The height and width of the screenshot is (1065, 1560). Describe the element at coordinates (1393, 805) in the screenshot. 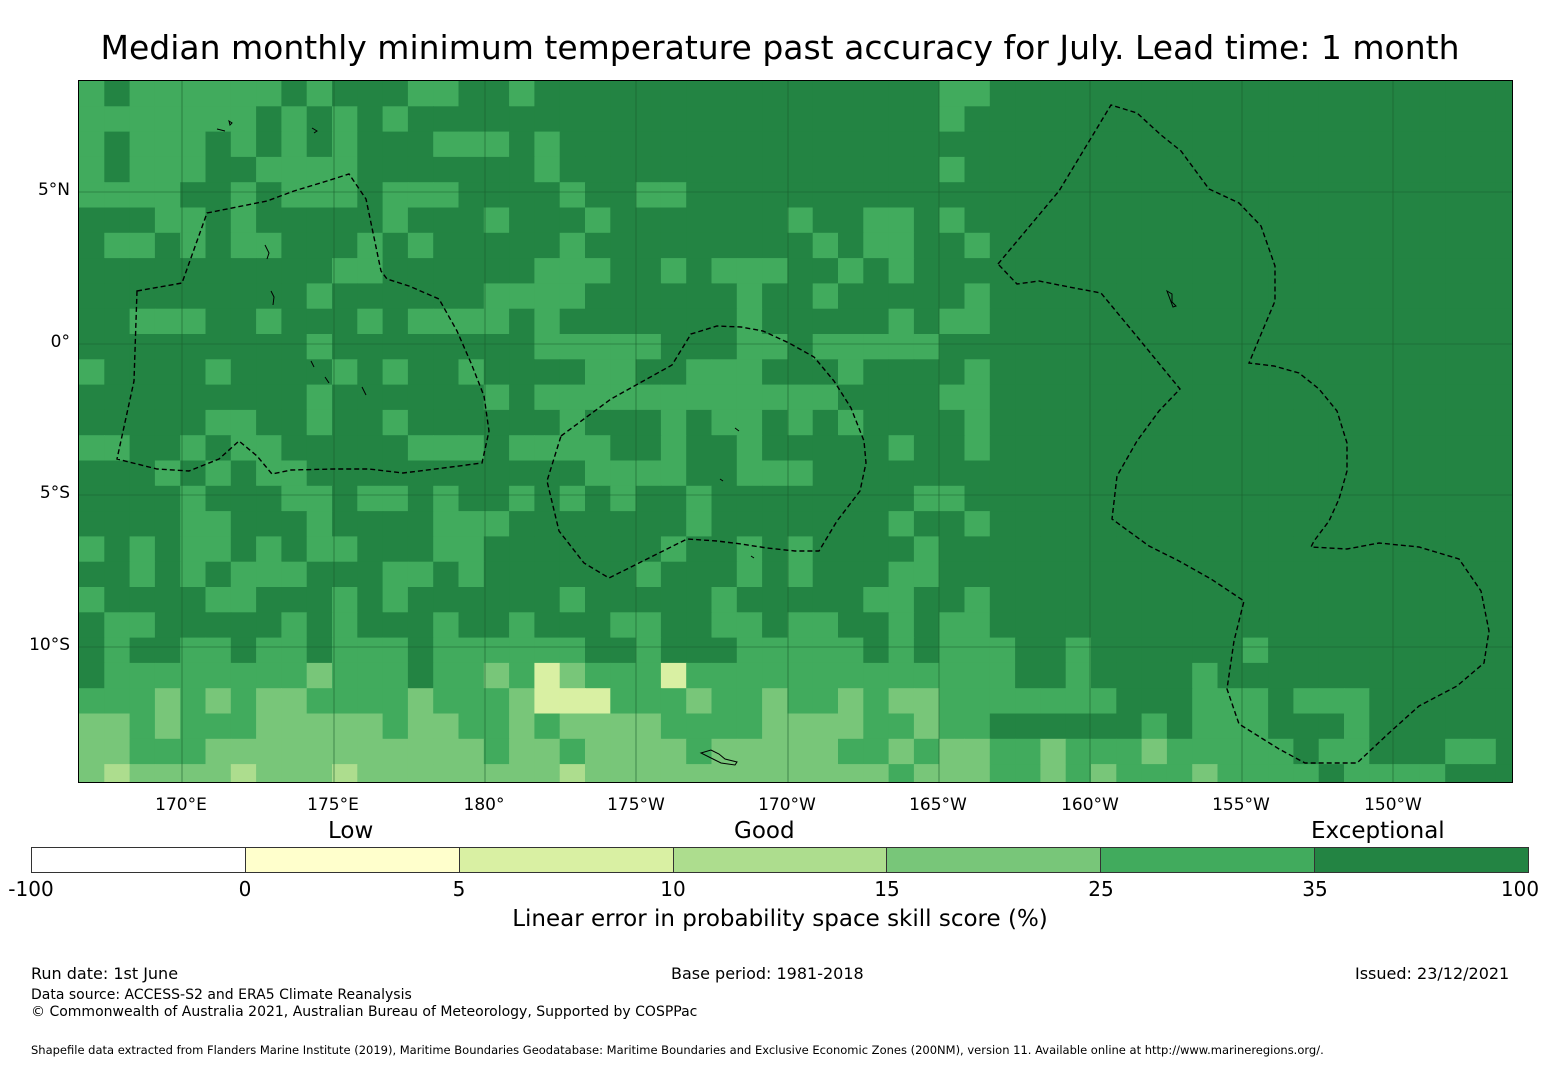

I see `lon-label-150w: 150°W` at that location.